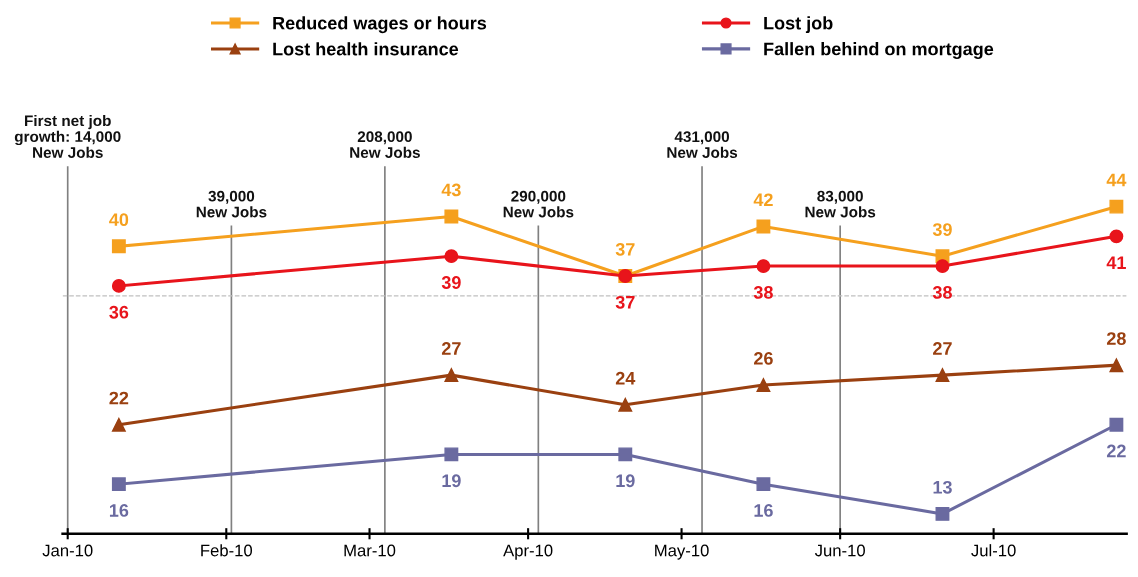 The image size is (1138, 577). I want to click on data-label: 42, so click(763, 200).